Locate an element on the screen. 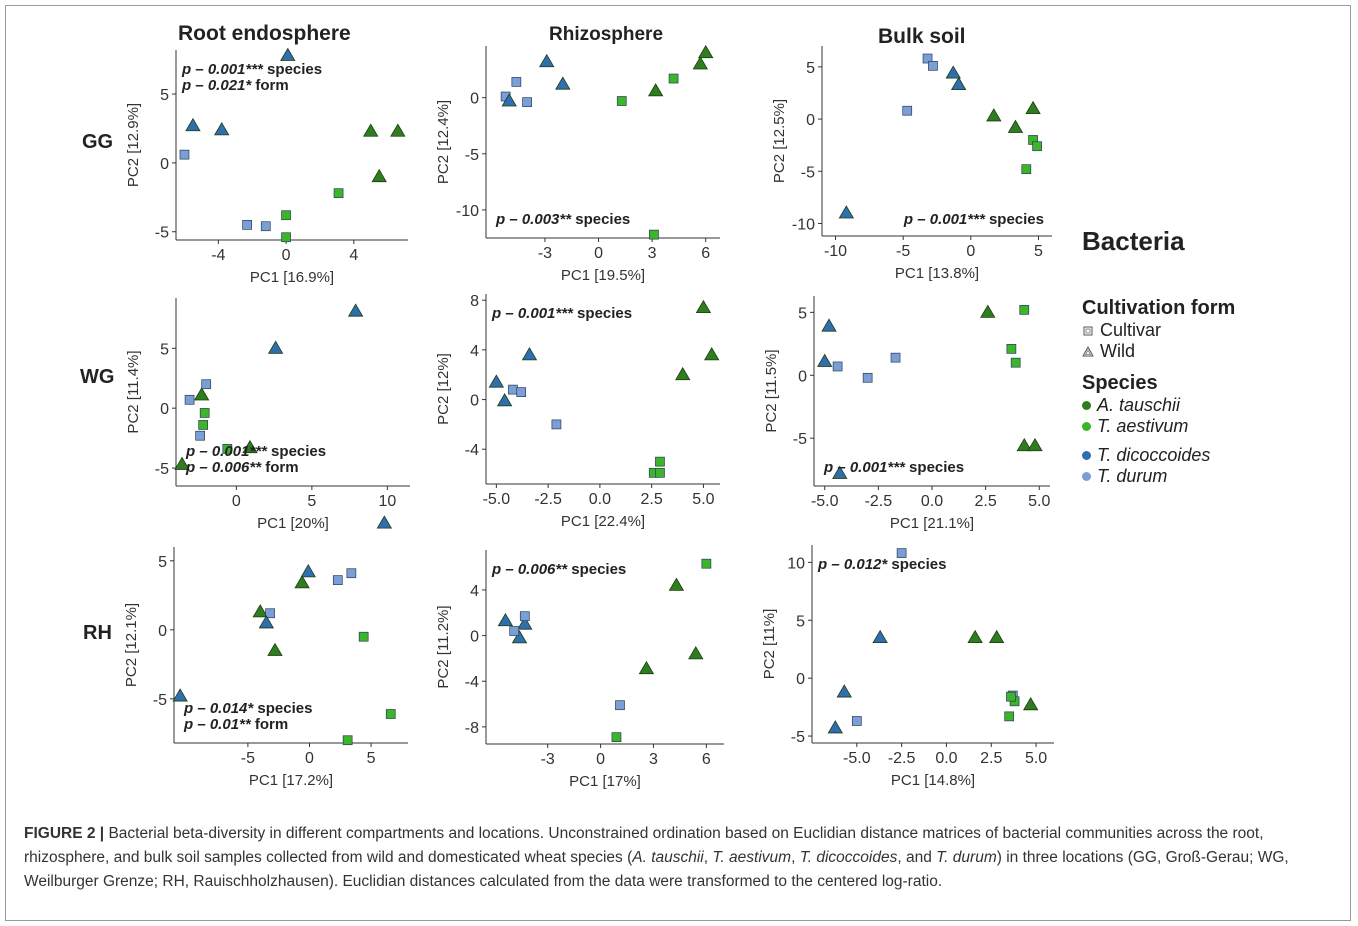  legend-item-t-aestivum: T. aestivum is located at coordinates (1217, 426).